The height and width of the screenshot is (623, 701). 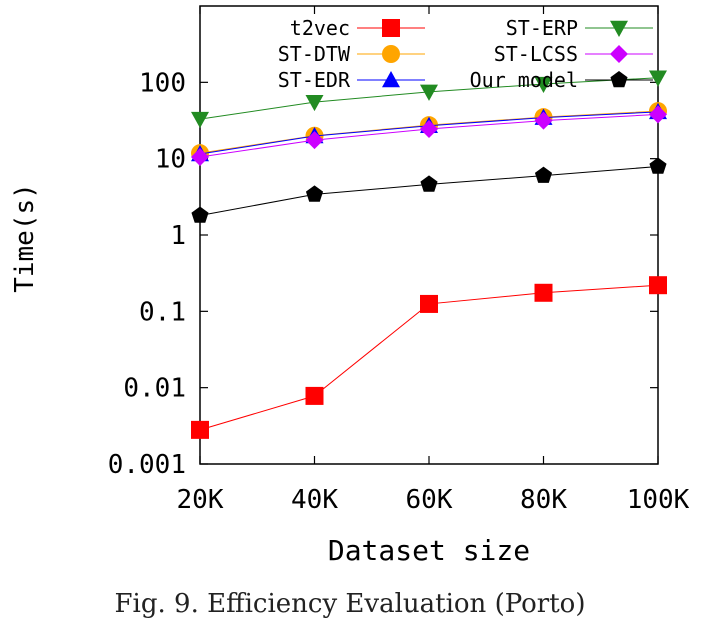 I want to click on legend-label: ST-ERP, so click(x=542, y=28).